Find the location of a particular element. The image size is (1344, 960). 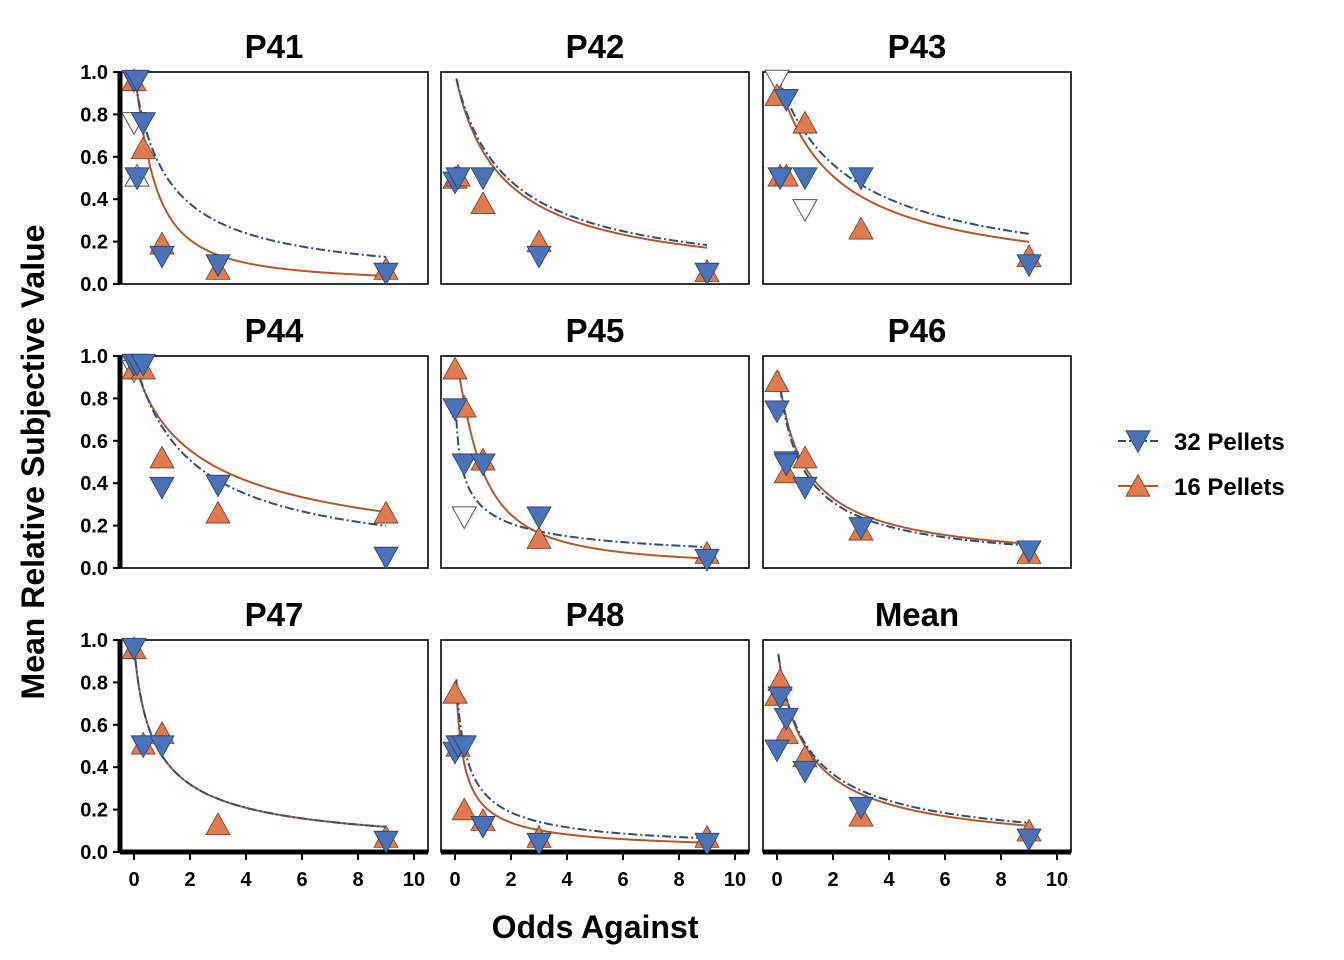

panel-title: P41 is located at coordinates (274, 46).